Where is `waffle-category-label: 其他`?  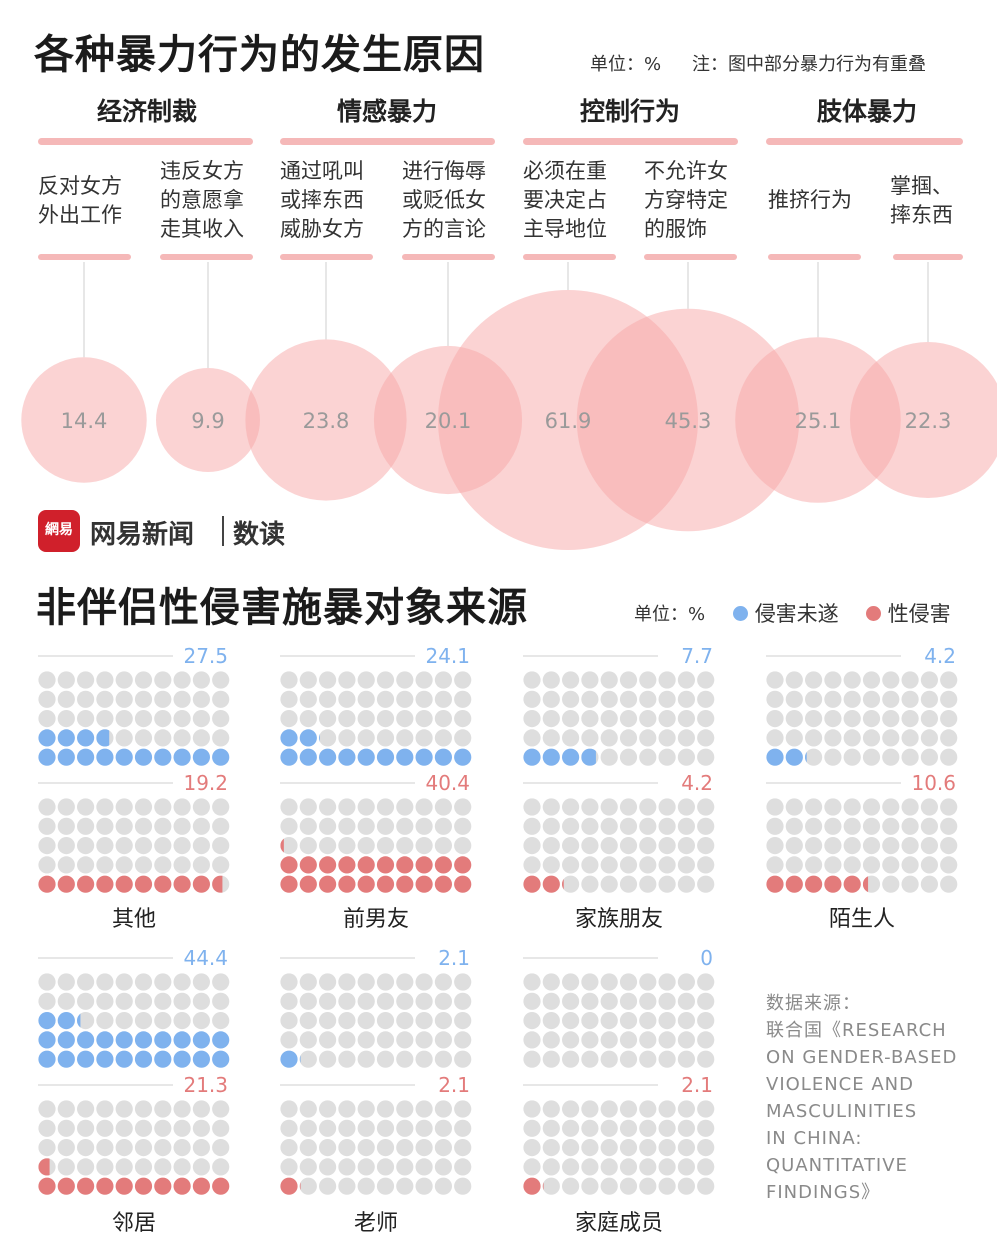 waffle-category-label: 其他 is located at coordinates (134, 919).